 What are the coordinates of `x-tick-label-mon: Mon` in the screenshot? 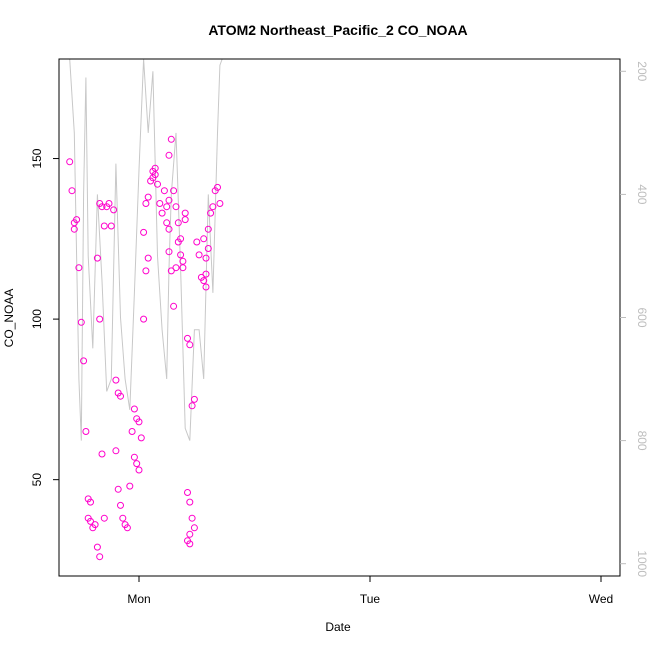 It's located at (138, 599).